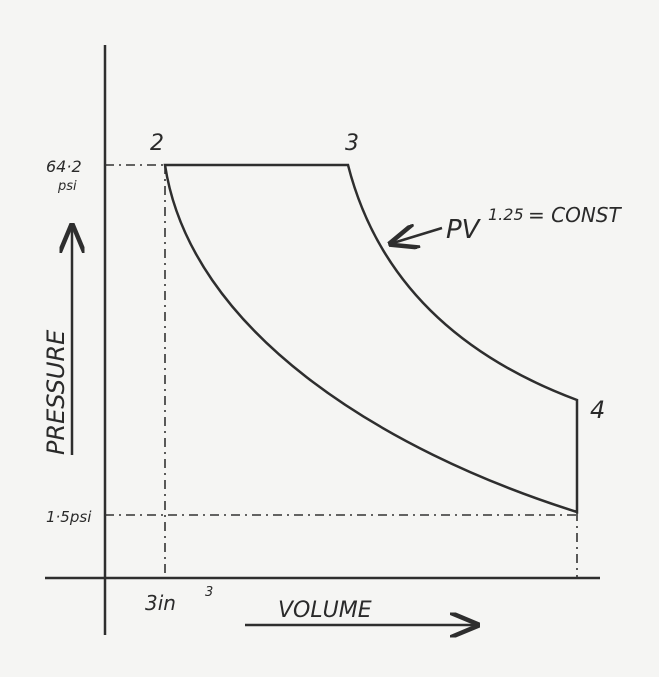 The image size is (659, 677). I want to click on pointer-arrow, so click(418, 235).